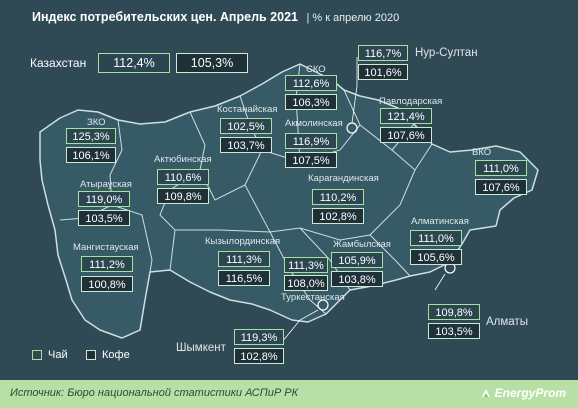 The width and height of the screenshot is (578, 408). I want to click on region-tea-karaganda: 110,2%, so click(338, 197).